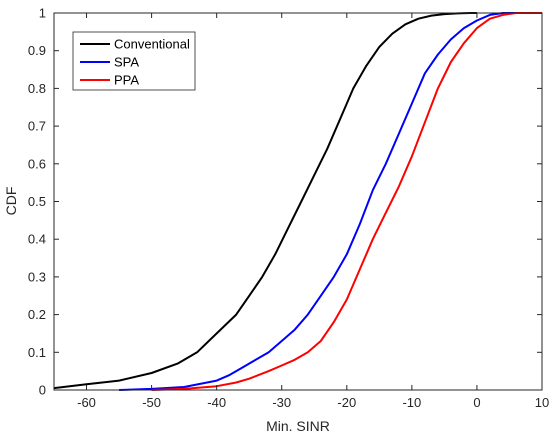  I want to click on x-tick-label: -10, so click(411, 402).